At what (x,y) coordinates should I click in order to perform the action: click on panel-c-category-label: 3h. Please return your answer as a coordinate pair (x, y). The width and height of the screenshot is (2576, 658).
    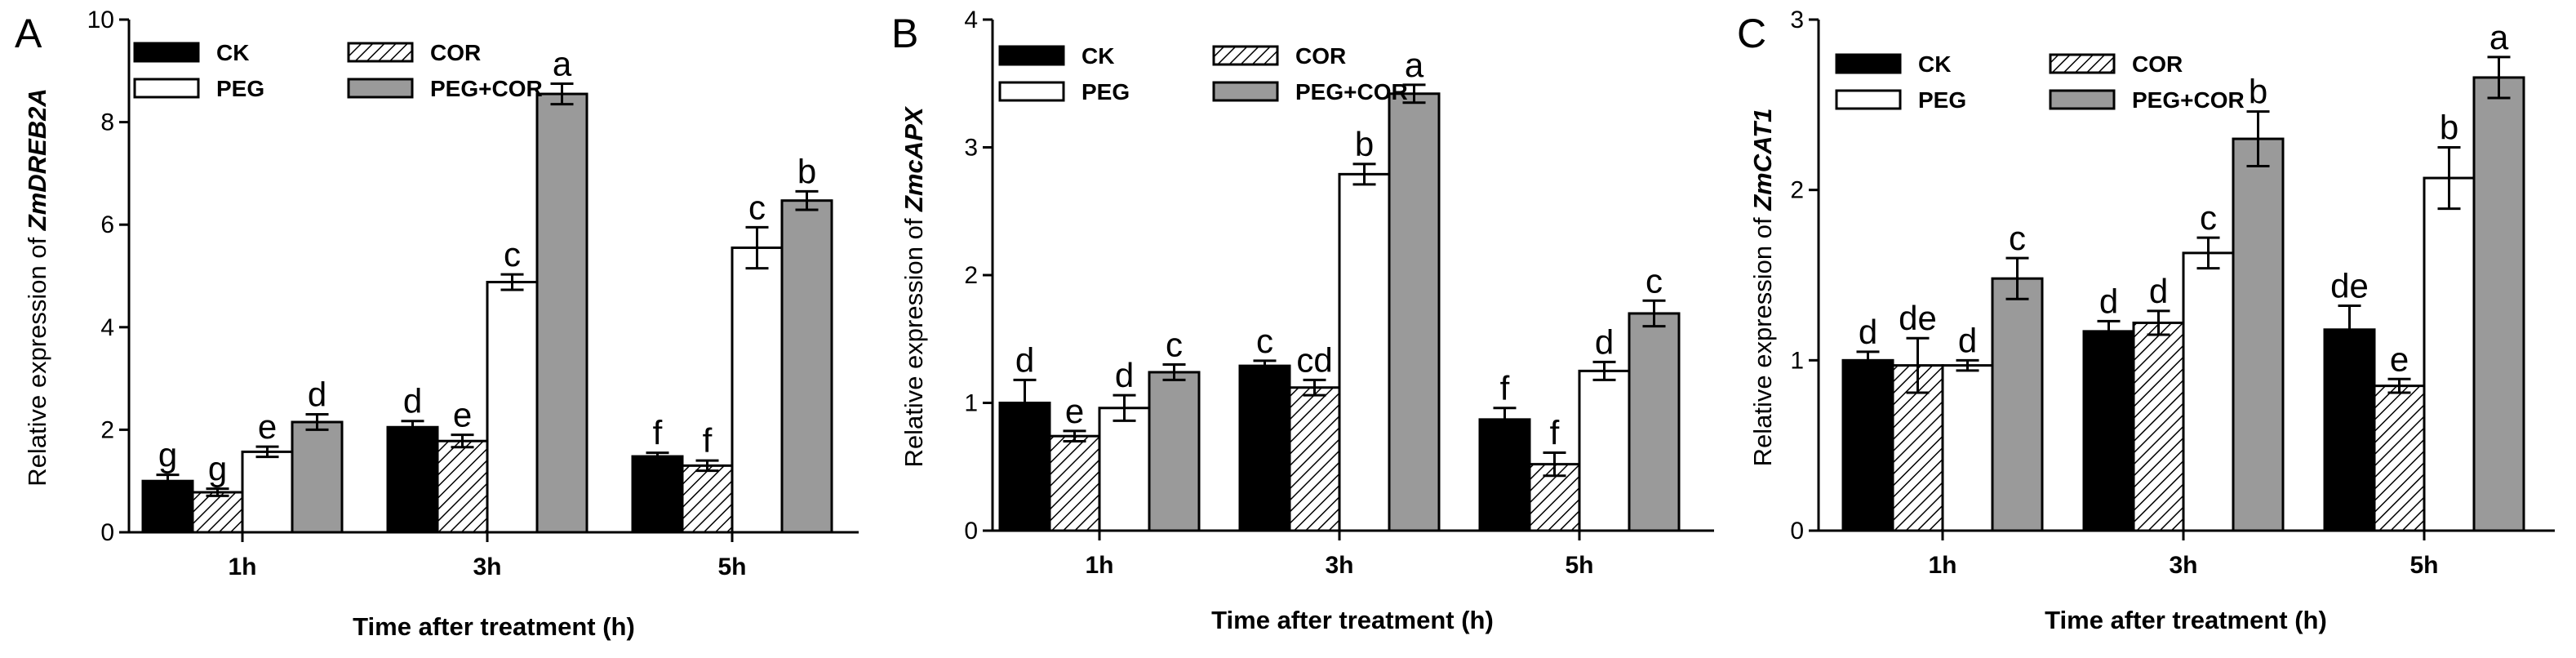
    Looking at the image, I should click on (2183, 565).